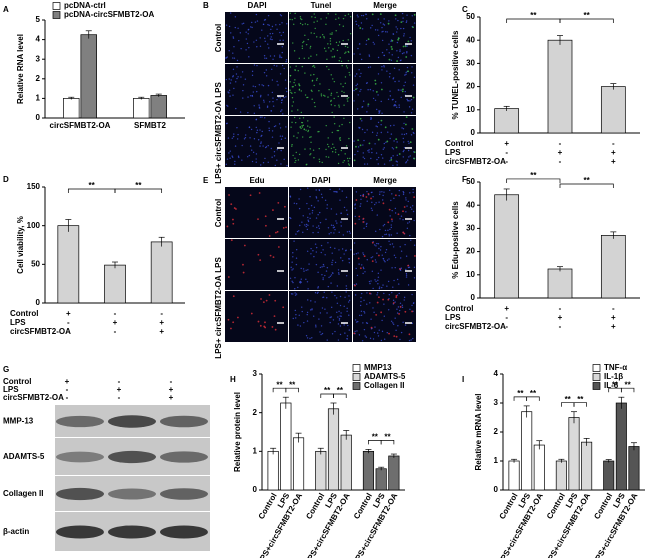  Describe the element at coordinates (218, 90) in the screenshot. I see `row-label: LPS` at that location.